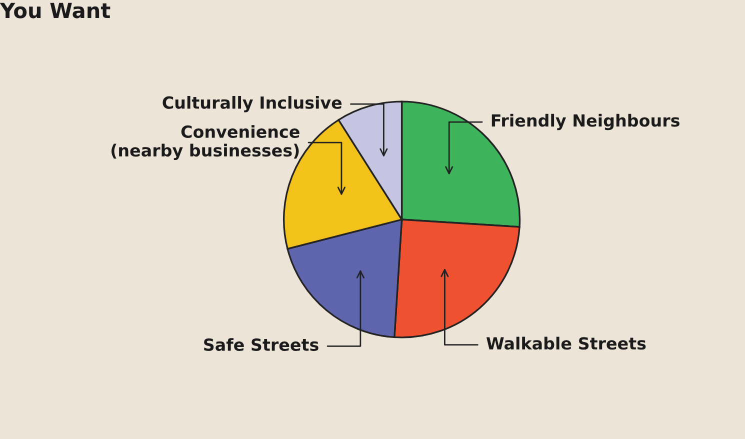 The width and height of the screenshot is (745, 439). I want to click on slice-label: Convenience (nearby businesses), so click(205, 142).